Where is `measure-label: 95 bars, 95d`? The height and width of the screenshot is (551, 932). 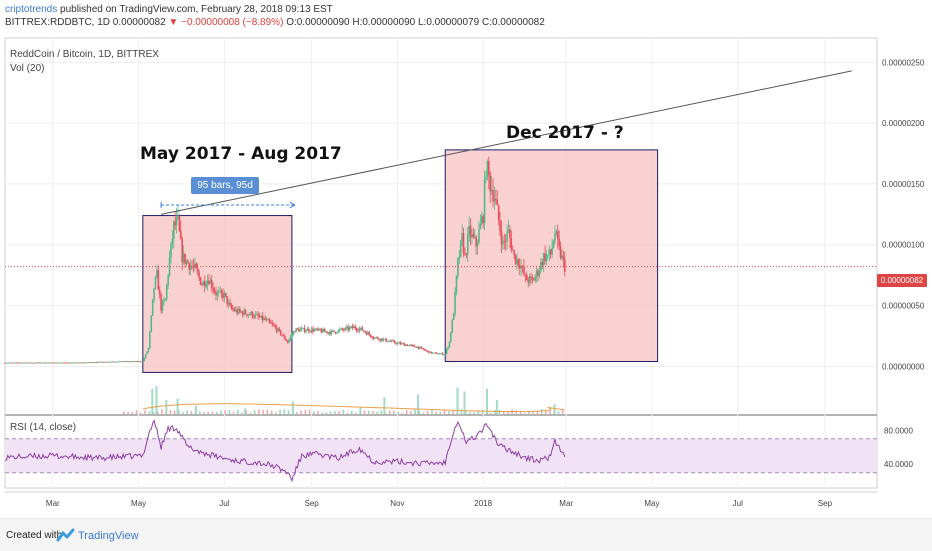
measure-label: 95 bars, 95d is located at coordinates (225, 185).